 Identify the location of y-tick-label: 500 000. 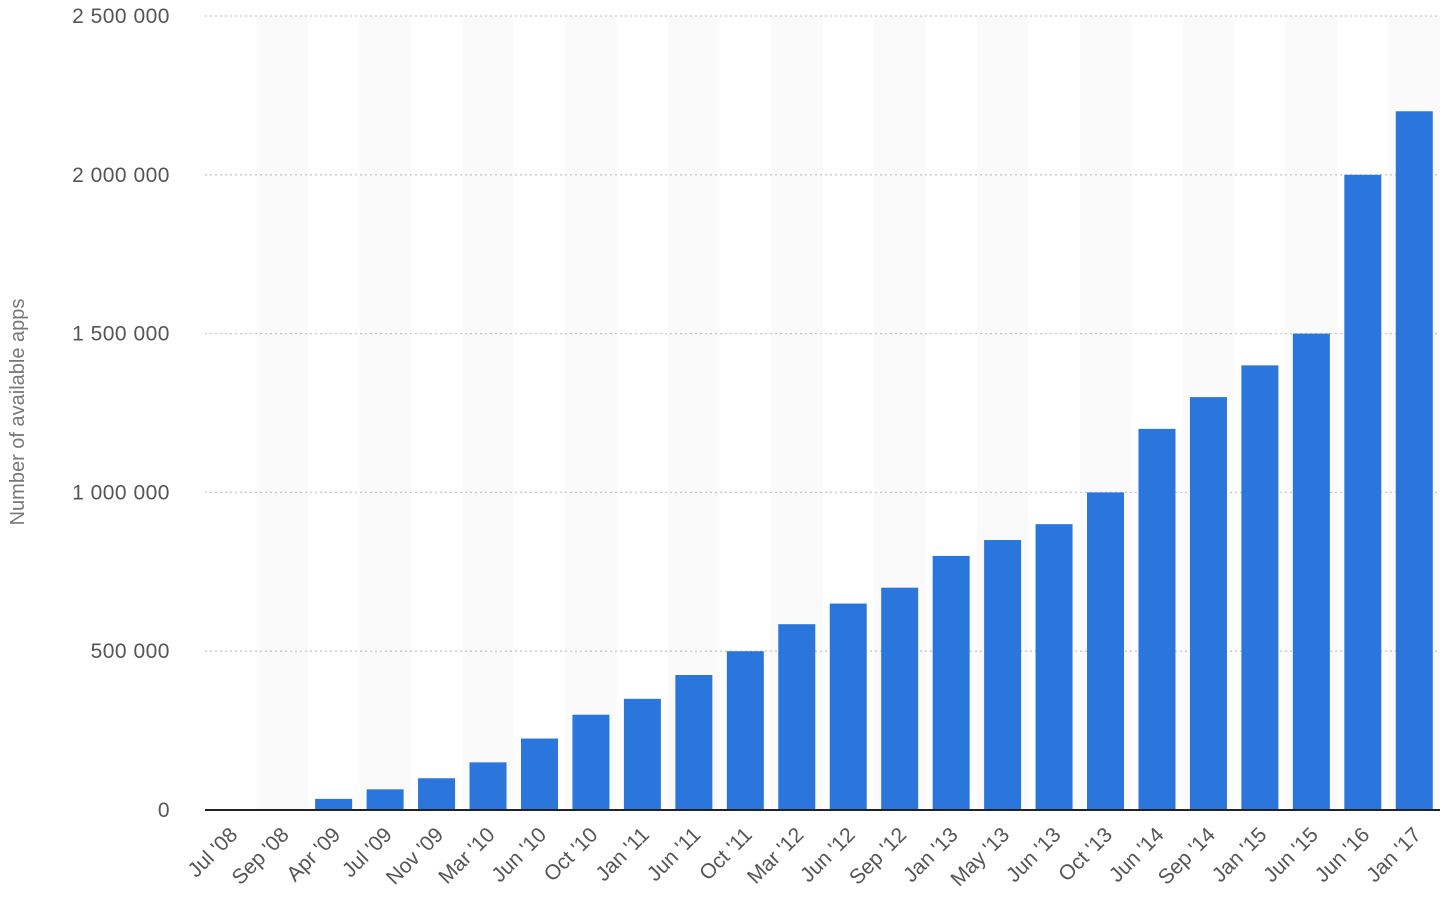
(130, 651).